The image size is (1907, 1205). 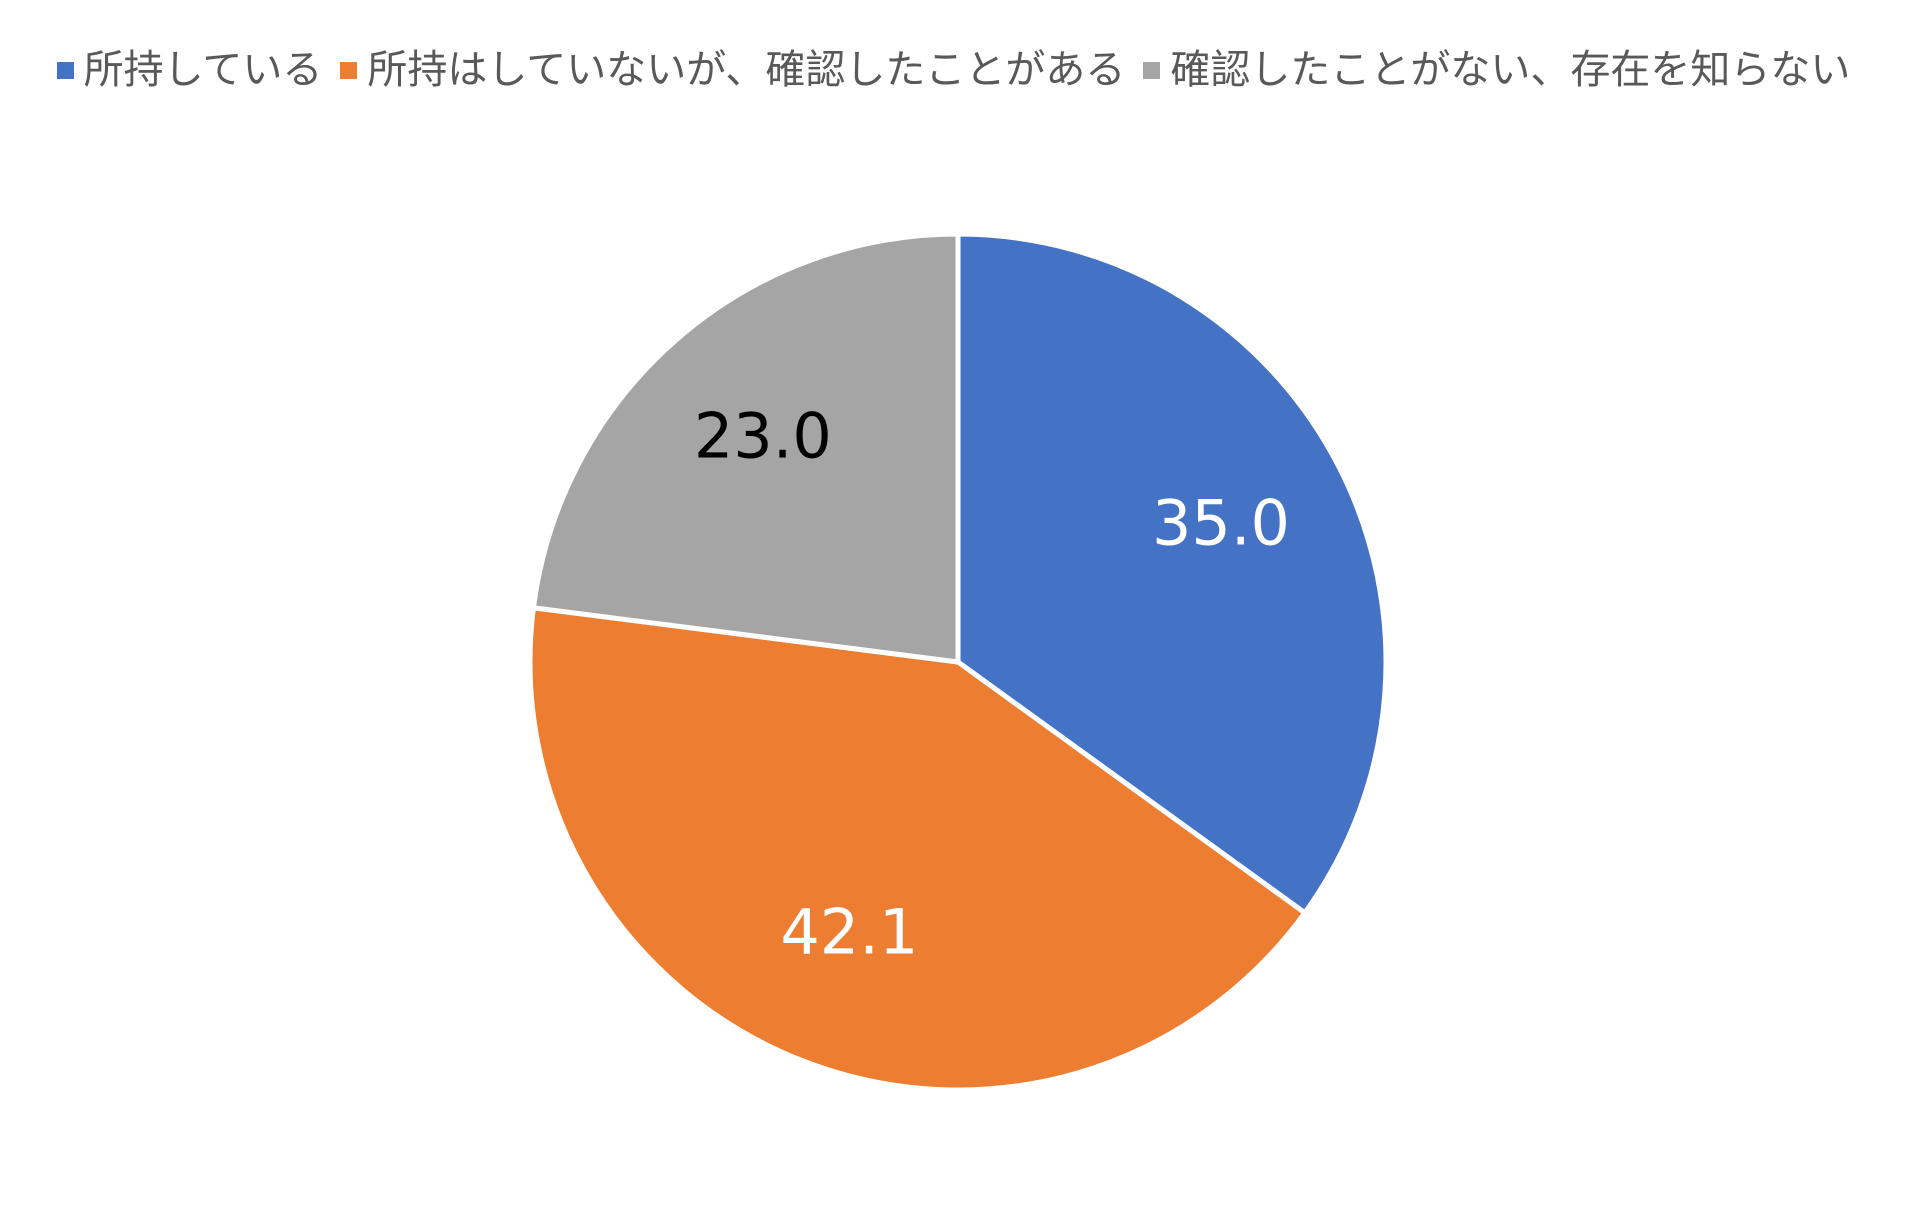 I want to click on pie-slice-owned, so click(x=1172, y=573).